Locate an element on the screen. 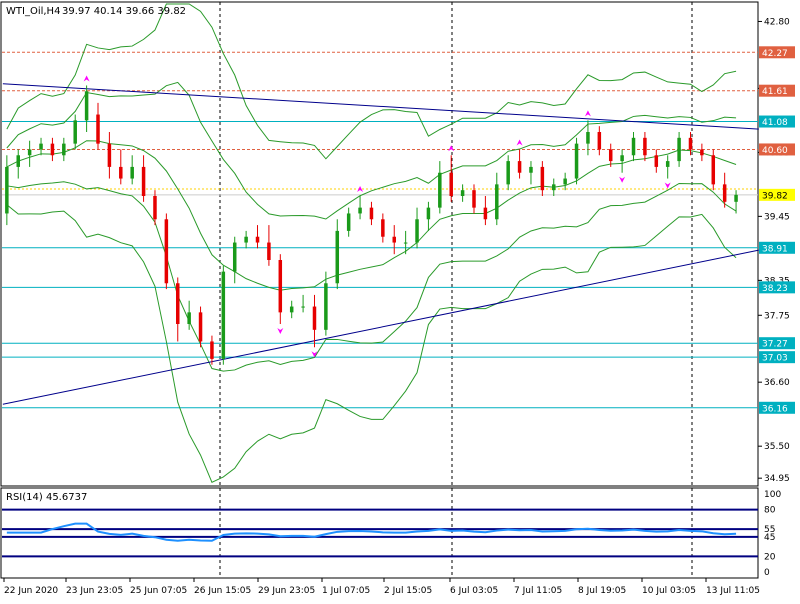  resistance-level-tag-label: 42.27 is located at coordinates (775, 54).